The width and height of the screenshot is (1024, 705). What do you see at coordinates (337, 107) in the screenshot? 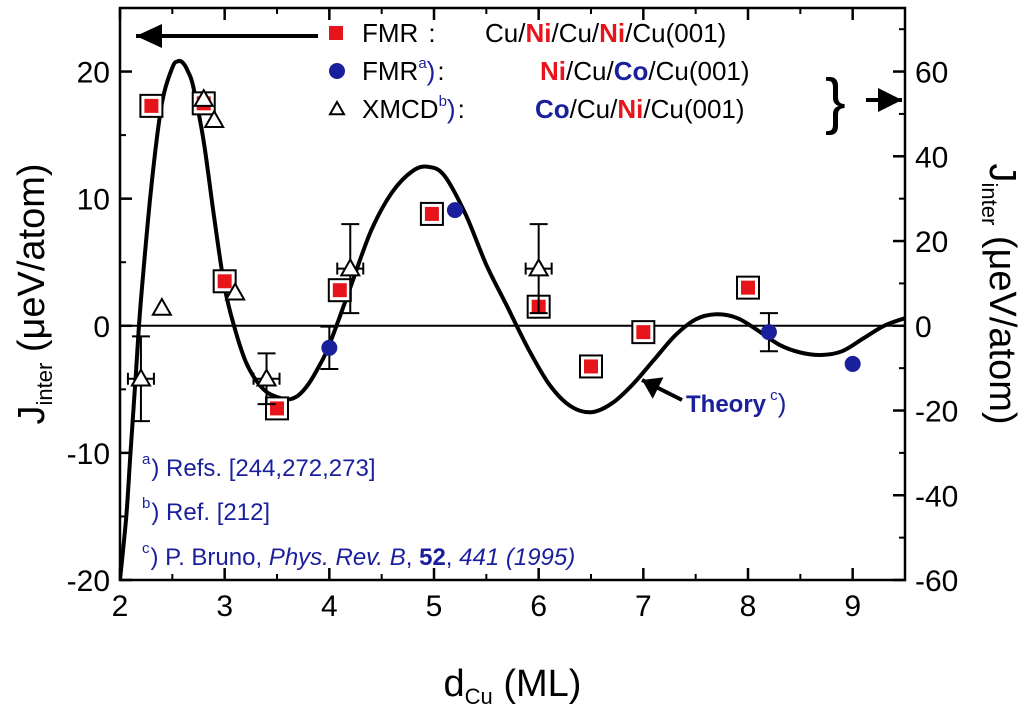
I see `legend-triangle-marker` at bounding box center [337, 107].